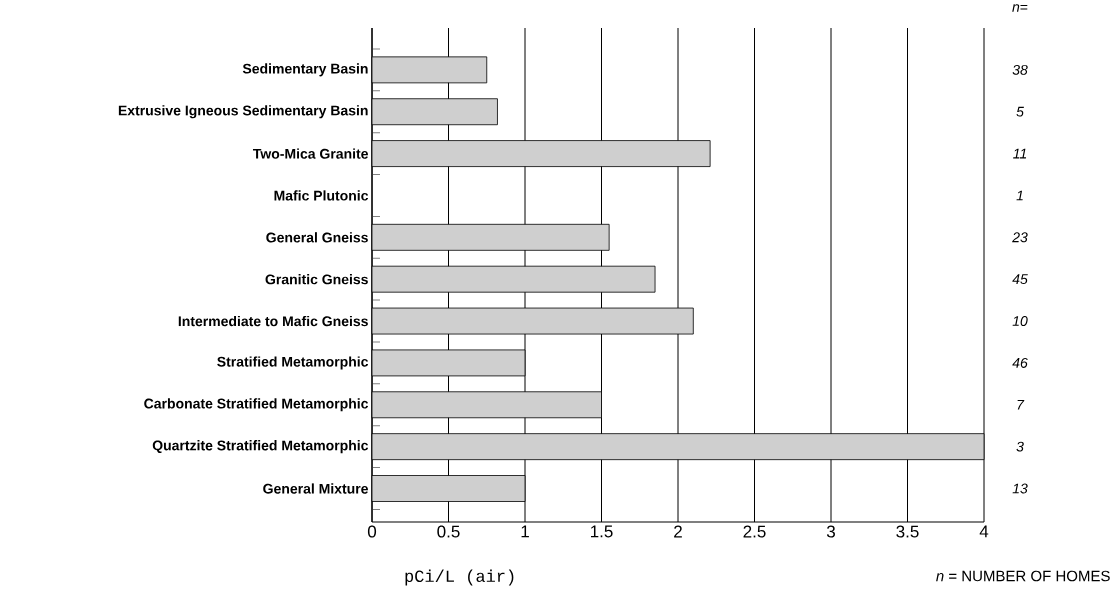 This screenshot has width=1116, height=590. Describe the element at coordinates (260, 447) in the screenshot. I see `y-tick-label: Quartzite Stratified Metamorphic` at that location.